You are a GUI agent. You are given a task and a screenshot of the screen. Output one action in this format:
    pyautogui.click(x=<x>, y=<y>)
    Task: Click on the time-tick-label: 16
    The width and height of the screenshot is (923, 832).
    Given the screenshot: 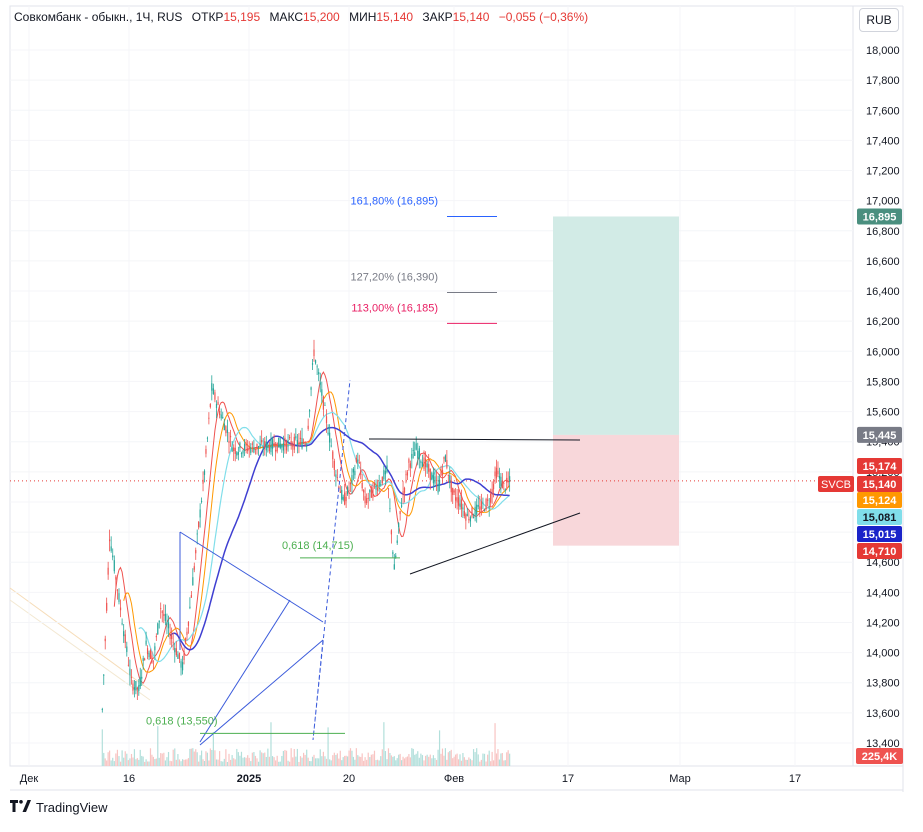 What is the action you would take?
    pyautogui.click(x=129, y=779)
    